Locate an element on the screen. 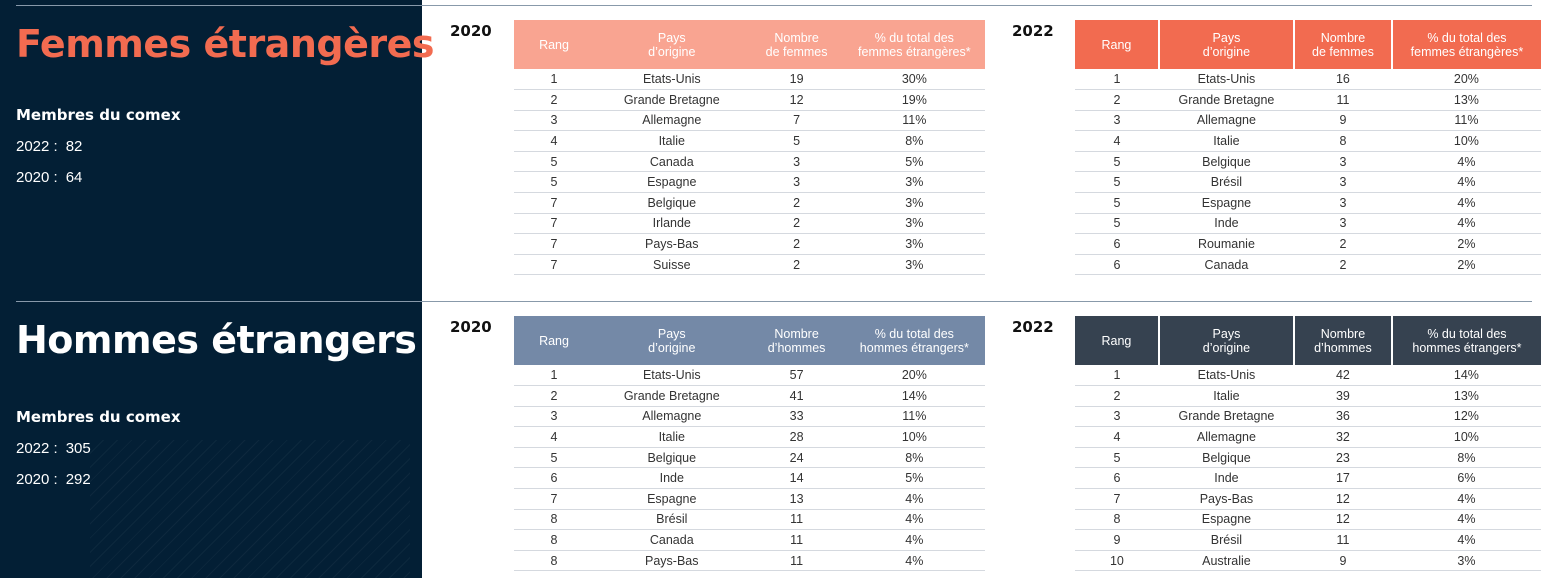 The image size is (1556, 578). comex-stat: 2020 : 64 is located at coordinates (49, 177).